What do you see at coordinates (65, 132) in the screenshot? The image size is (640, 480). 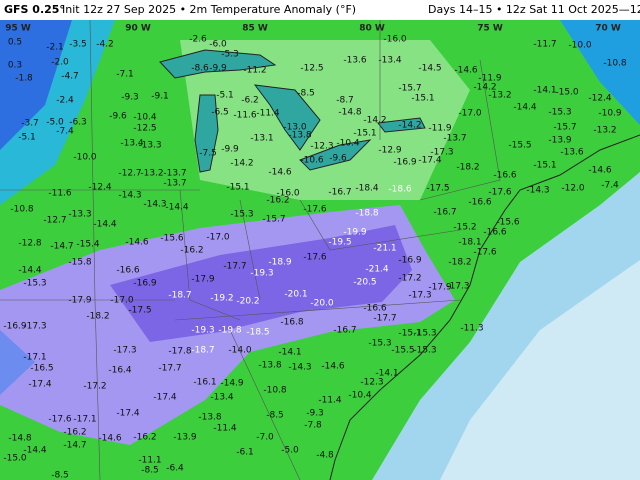 I see `anomaly-label: -7.4` at bounding box center [65, 132].